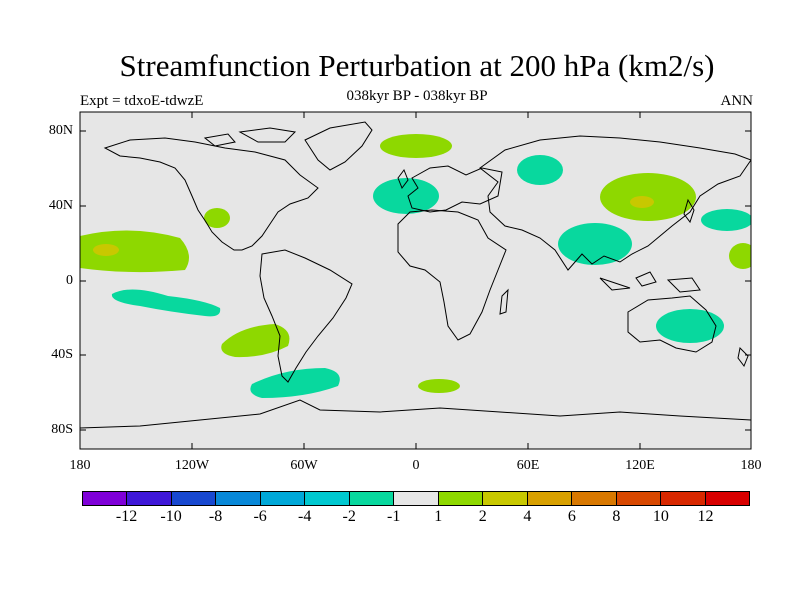  Describe the element at coordinates (438, 516) in the screenshot. I see `colorbar-tick-label: 1` at that location.